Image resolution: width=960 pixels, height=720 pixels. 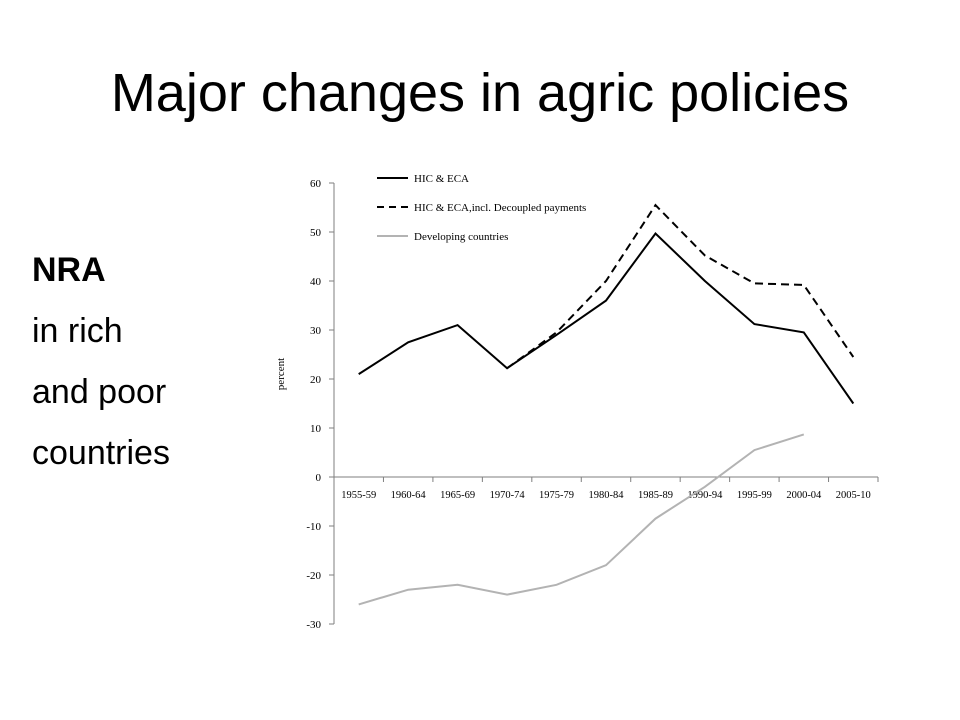 What do you see at coordinates (281, 374) in the screenshot?
I see `y-axis-label: percent` at bounding box center [281, 374].